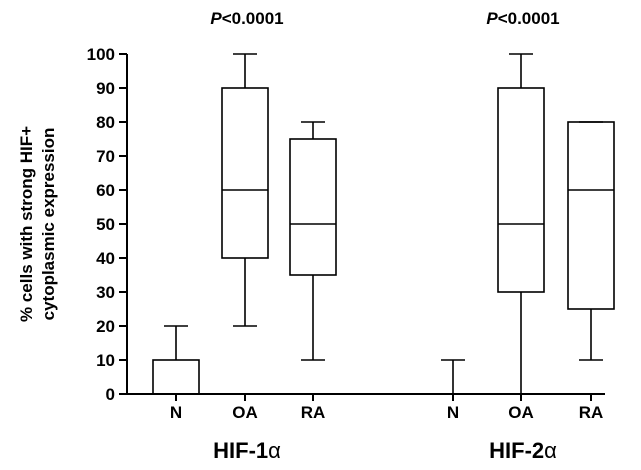 The image size is (641, 470). What do you see at coordinates (105, 122) in the screenshot?
I see `y-tick-label: 80` at bounding box center [105, 122].